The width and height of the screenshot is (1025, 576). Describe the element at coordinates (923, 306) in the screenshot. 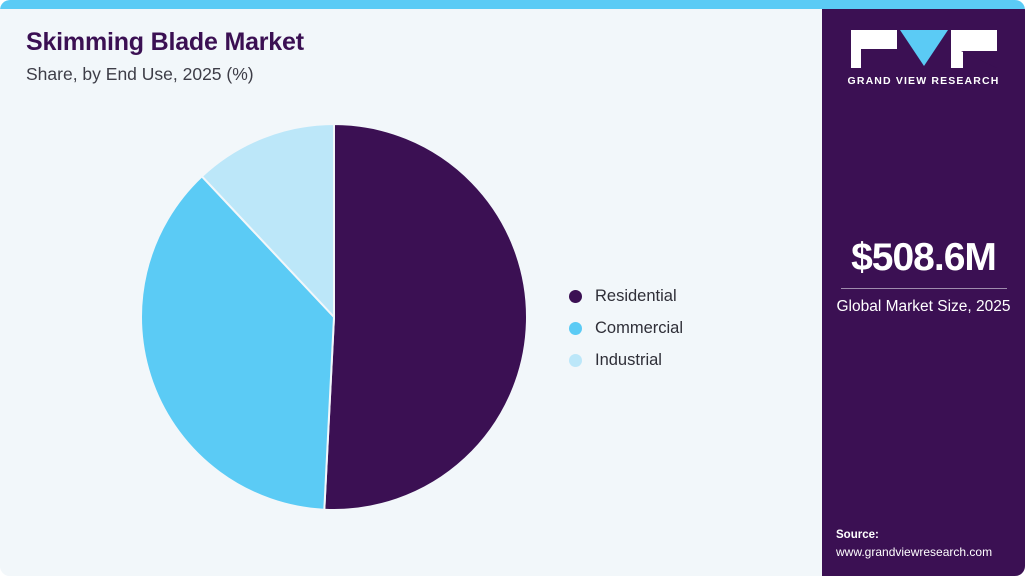

I see `market-size-caption: Global Market Size, 2025` at that location.